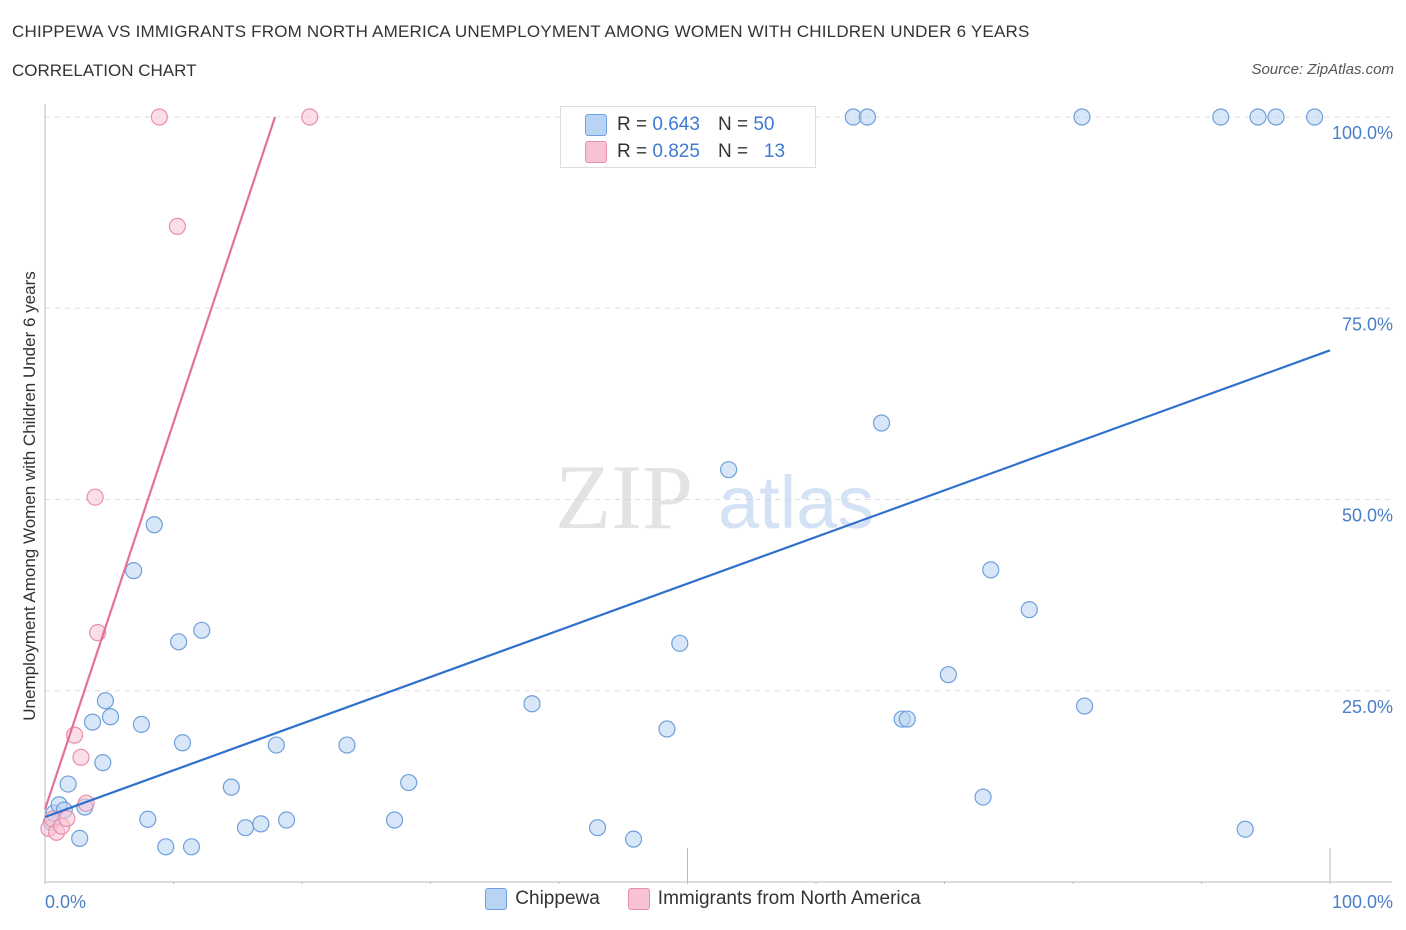 This screenshot has height=930, width=1406. What do you see at coordinates (1322, 69) in the screenshot?
I see `source-credit: Source: ZipAtlas.com` at bounding box center [1322, 69].